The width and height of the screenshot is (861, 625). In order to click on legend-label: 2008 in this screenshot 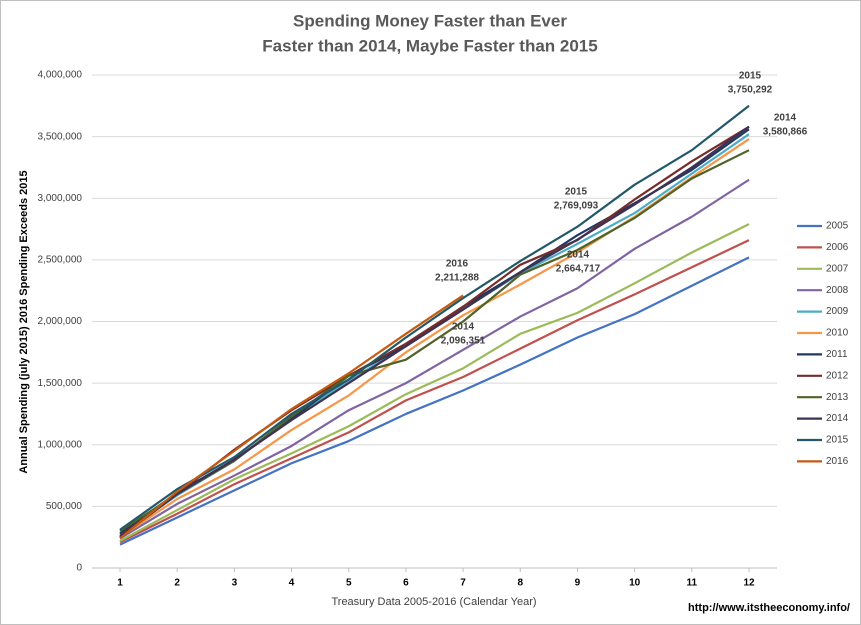, I will do `click(837, 290)`.